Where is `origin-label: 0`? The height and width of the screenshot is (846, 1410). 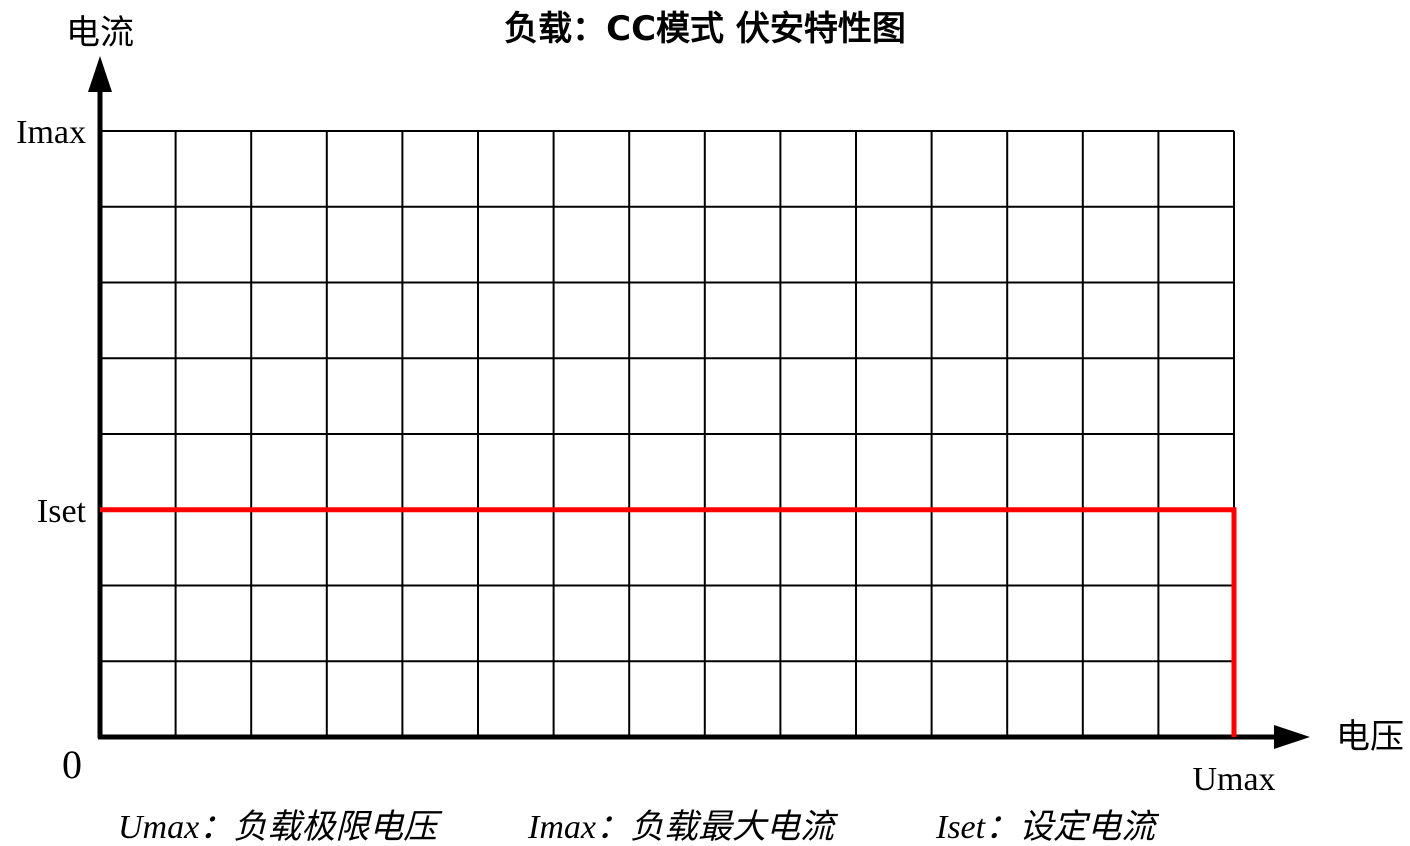 origin-label: 0 is located at coordinates (72, 764).